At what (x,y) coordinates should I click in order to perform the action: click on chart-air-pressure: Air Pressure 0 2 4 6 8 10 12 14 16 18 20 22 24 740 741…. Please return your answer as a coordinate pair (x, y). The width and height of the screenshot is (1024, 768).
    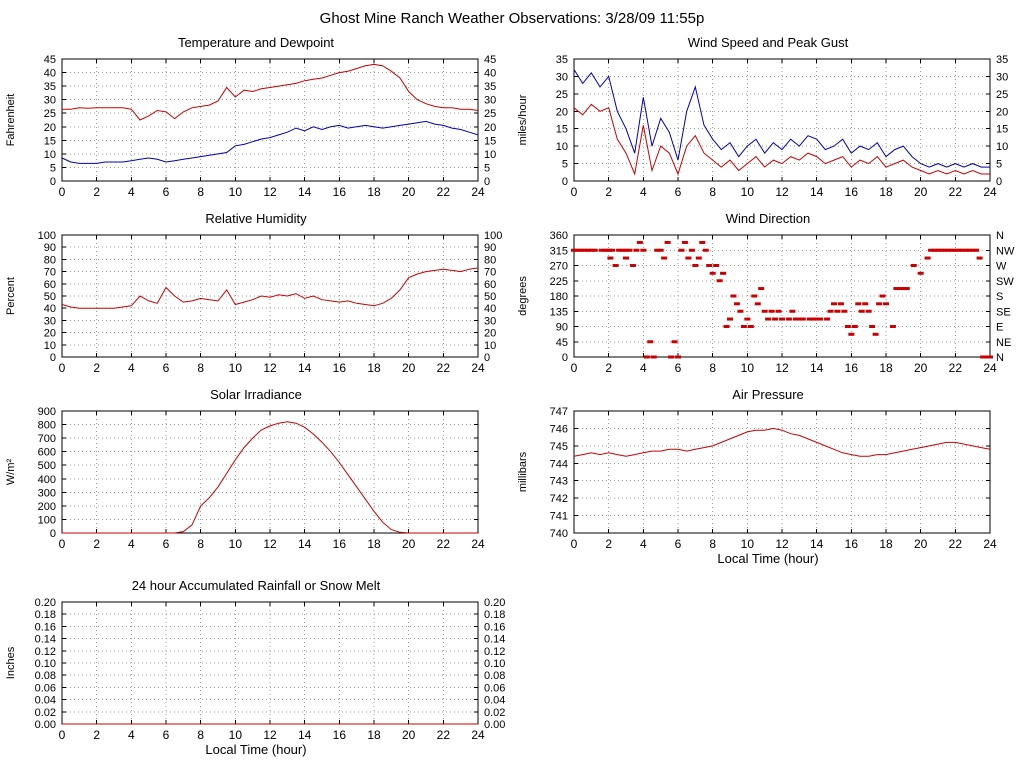
    Looking at the image, I should click on (768, 475).